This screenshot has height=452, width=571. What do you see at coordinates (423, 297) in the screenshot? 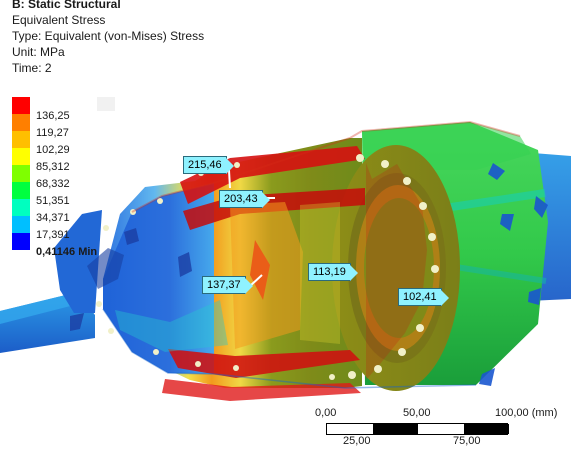
I see `probe-label: 102,41` at bounding box center [423, 297].